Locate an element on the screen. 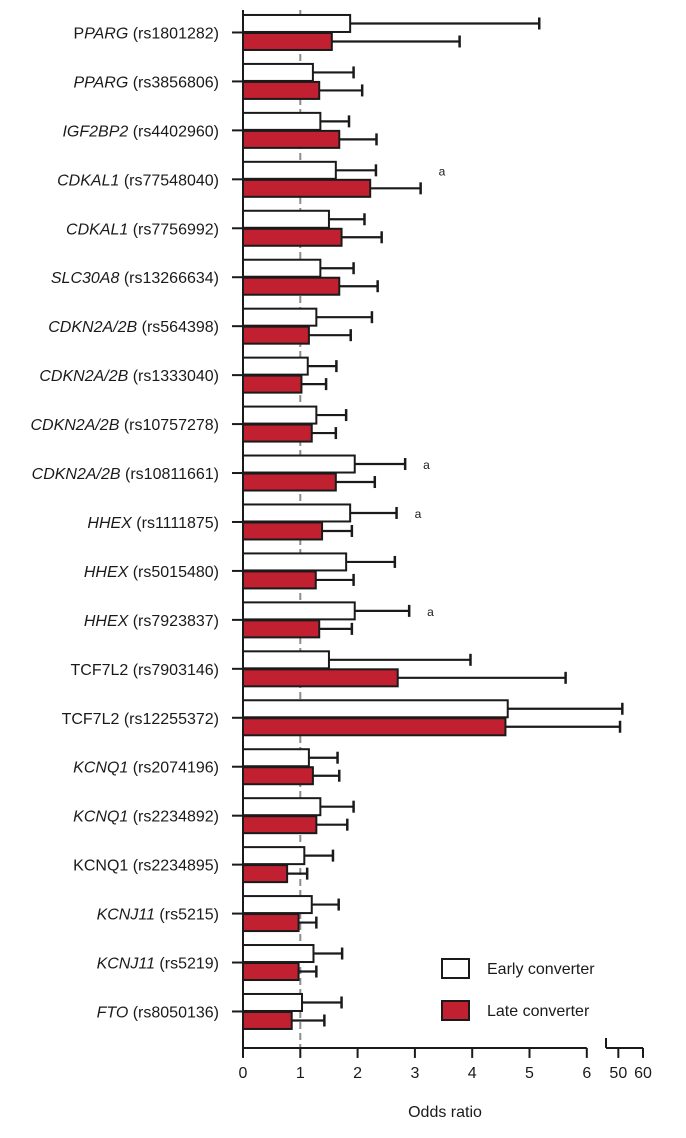 The width and height of the screenshot is (686, 1138). category-label: KCNQ1 (rs2234895) is located at coordinates (146, 866).